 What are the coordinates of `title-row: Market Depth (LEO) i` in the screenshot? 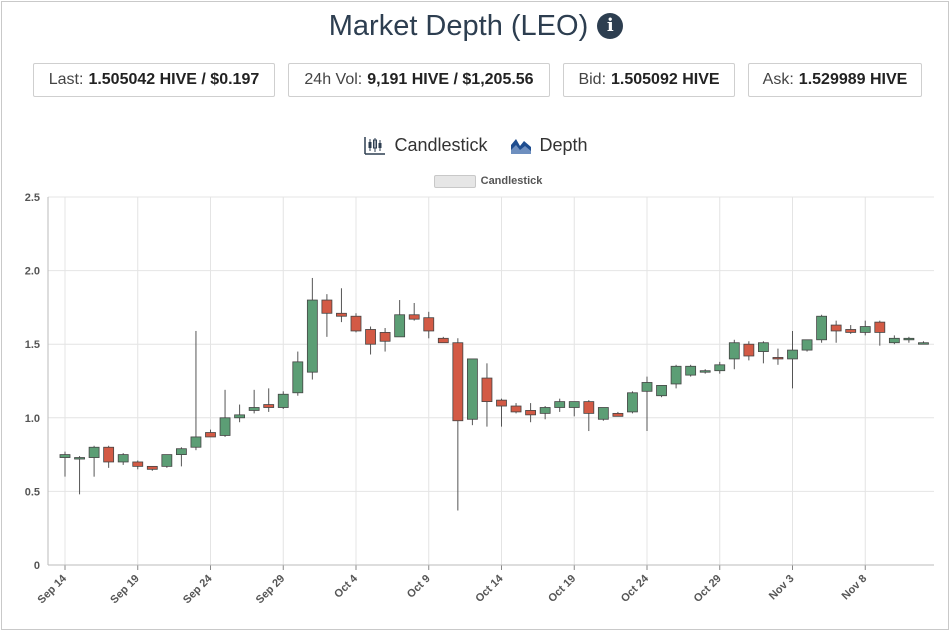 It's located at (476, 26).